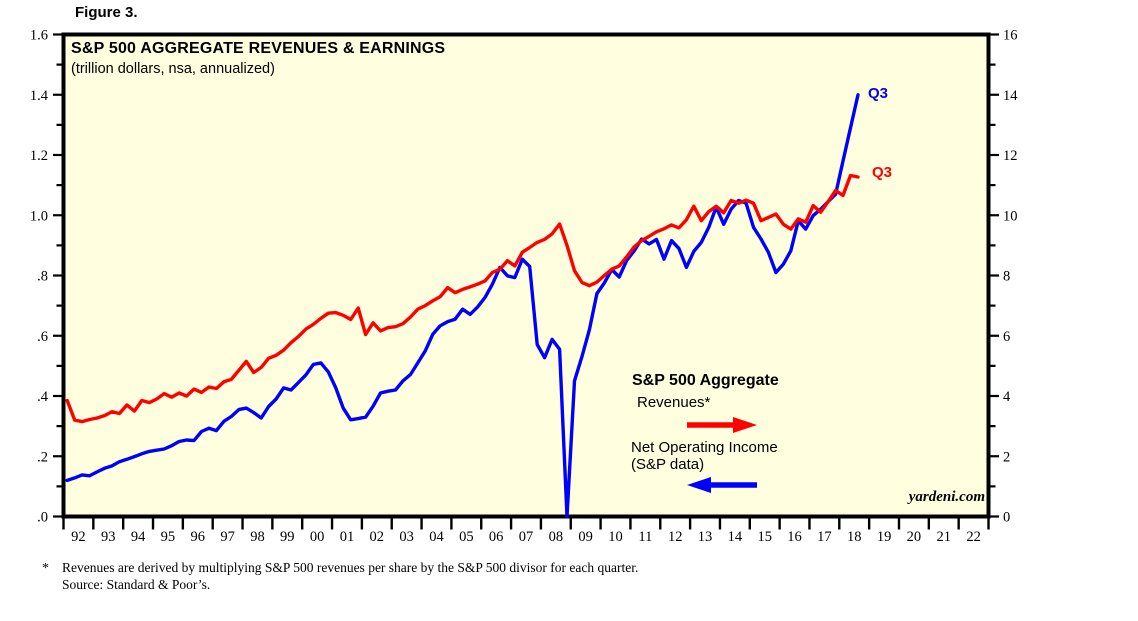 The height and width of the screenshot is (621, 1138). What do you see at coordinates (42, 457) in the screenshot?
I see `svg-text: .2` at bounding box center [42, 457].